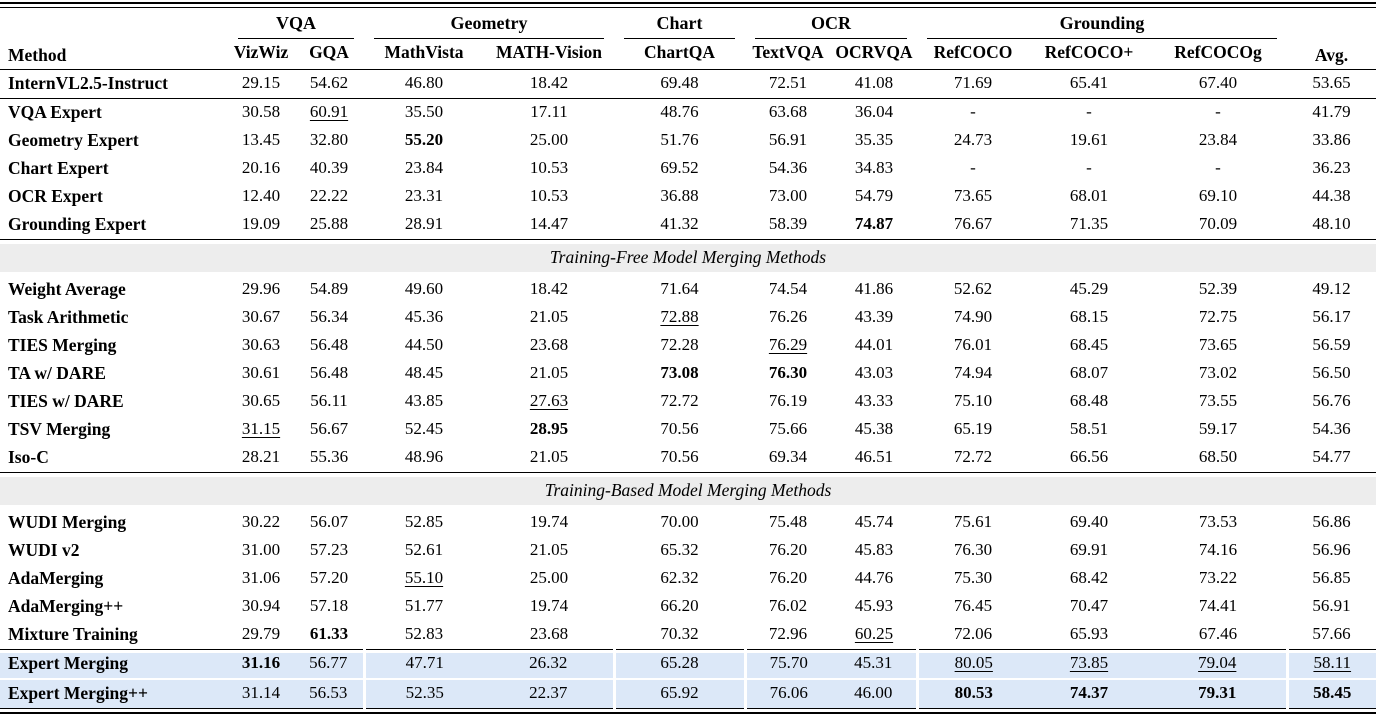  Describe the element at coordinates (788, 83) in the screenshot. I see `value-cell: 72.51` at that location.